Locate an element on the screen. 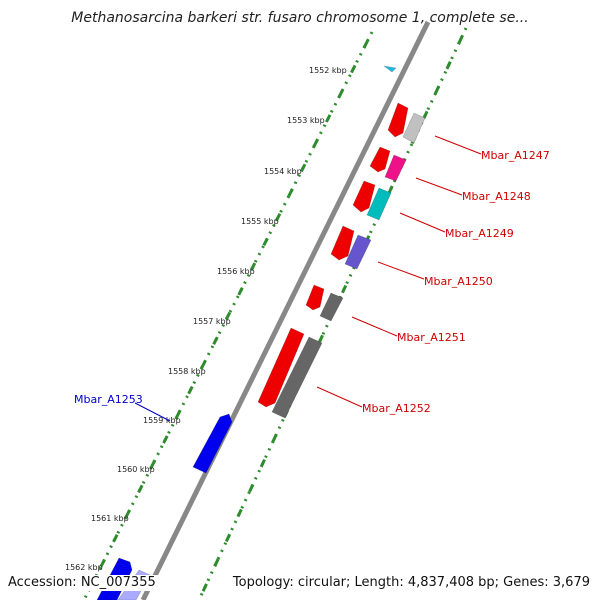 The width and height of the screenshot is (600, 600). gene-box-mbar-a1251-reverse is located at coordinates (331, 307).